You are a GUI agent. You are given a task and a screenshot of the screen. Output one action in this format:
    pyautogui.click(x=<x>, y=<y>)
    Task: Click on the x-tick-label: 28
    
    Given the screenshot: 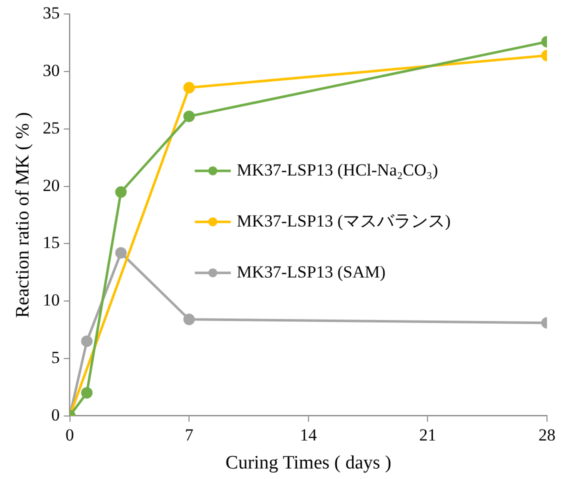 What is the action you would take?
    pyautogui.click(x=547, y=434)
    